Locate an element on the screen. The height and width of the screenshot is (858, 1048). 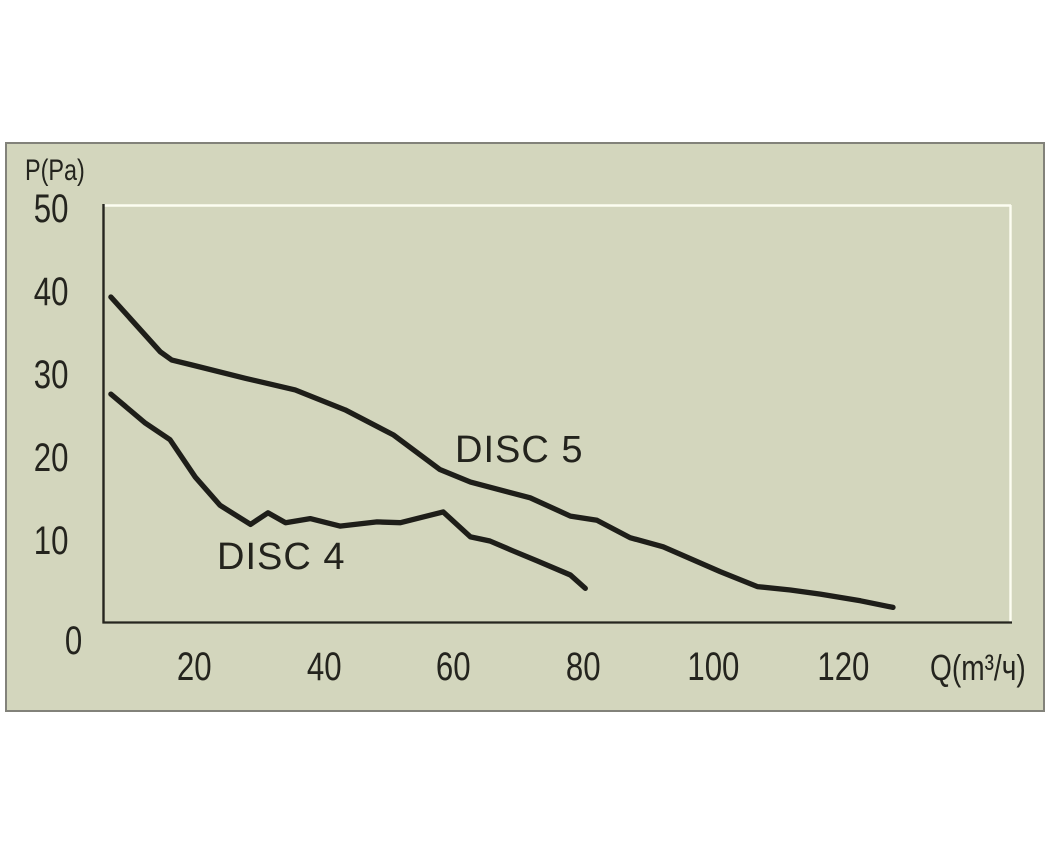
x-tick-20: 20 is located at coordinates (194, 667).